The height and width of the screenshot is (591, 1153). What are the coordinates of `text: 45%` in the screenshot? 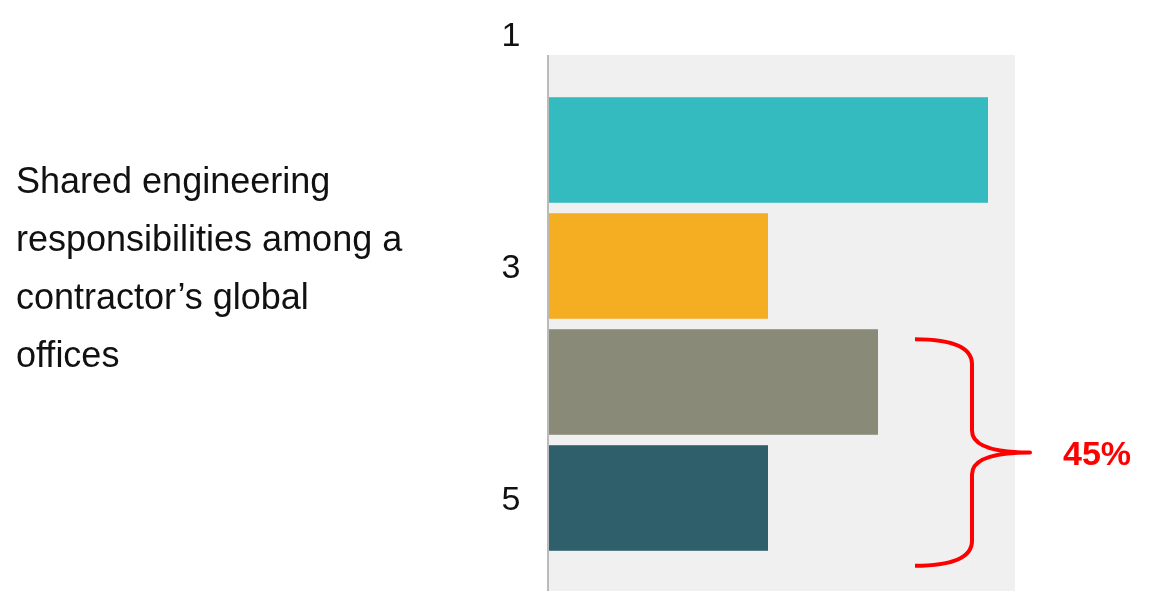 It's located at (1097, 452).